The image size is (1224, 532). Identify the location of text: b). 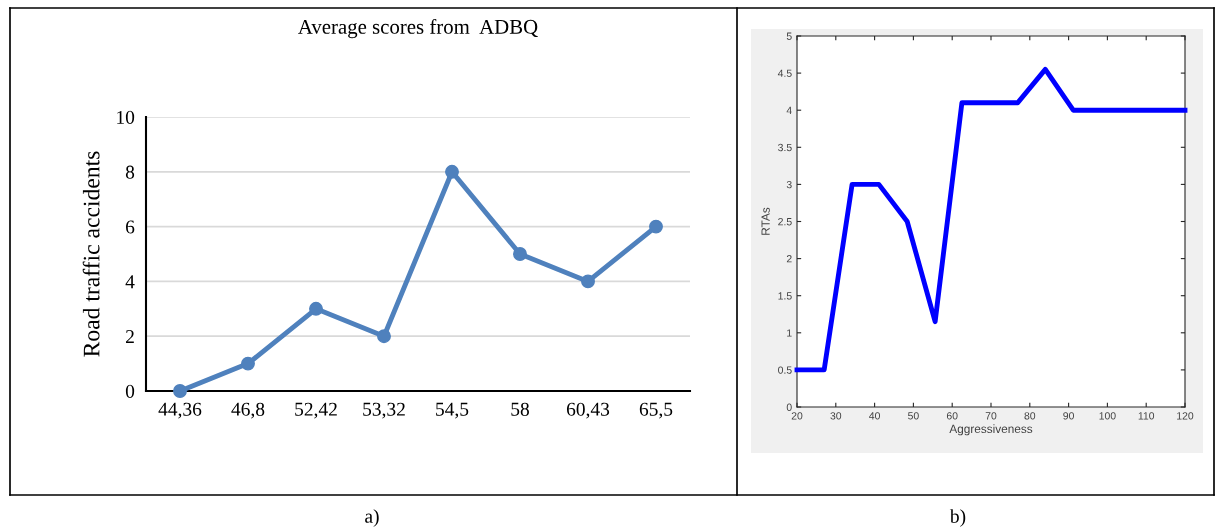
(957, 518).